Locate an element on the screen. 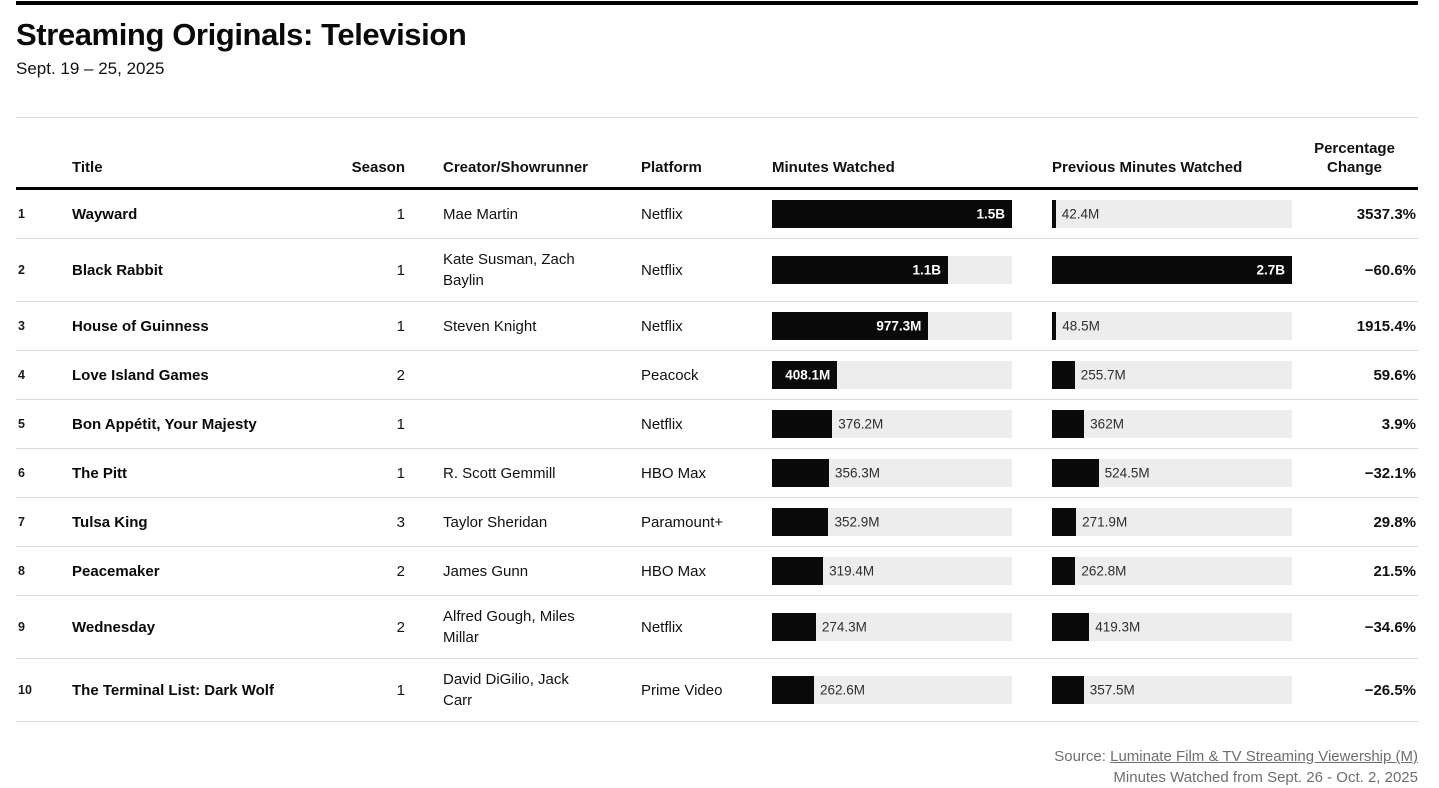 This screenshot has height=788, width=1439. previous-minutes-value-label: 255.7M is located at coordinates (1103, 375).